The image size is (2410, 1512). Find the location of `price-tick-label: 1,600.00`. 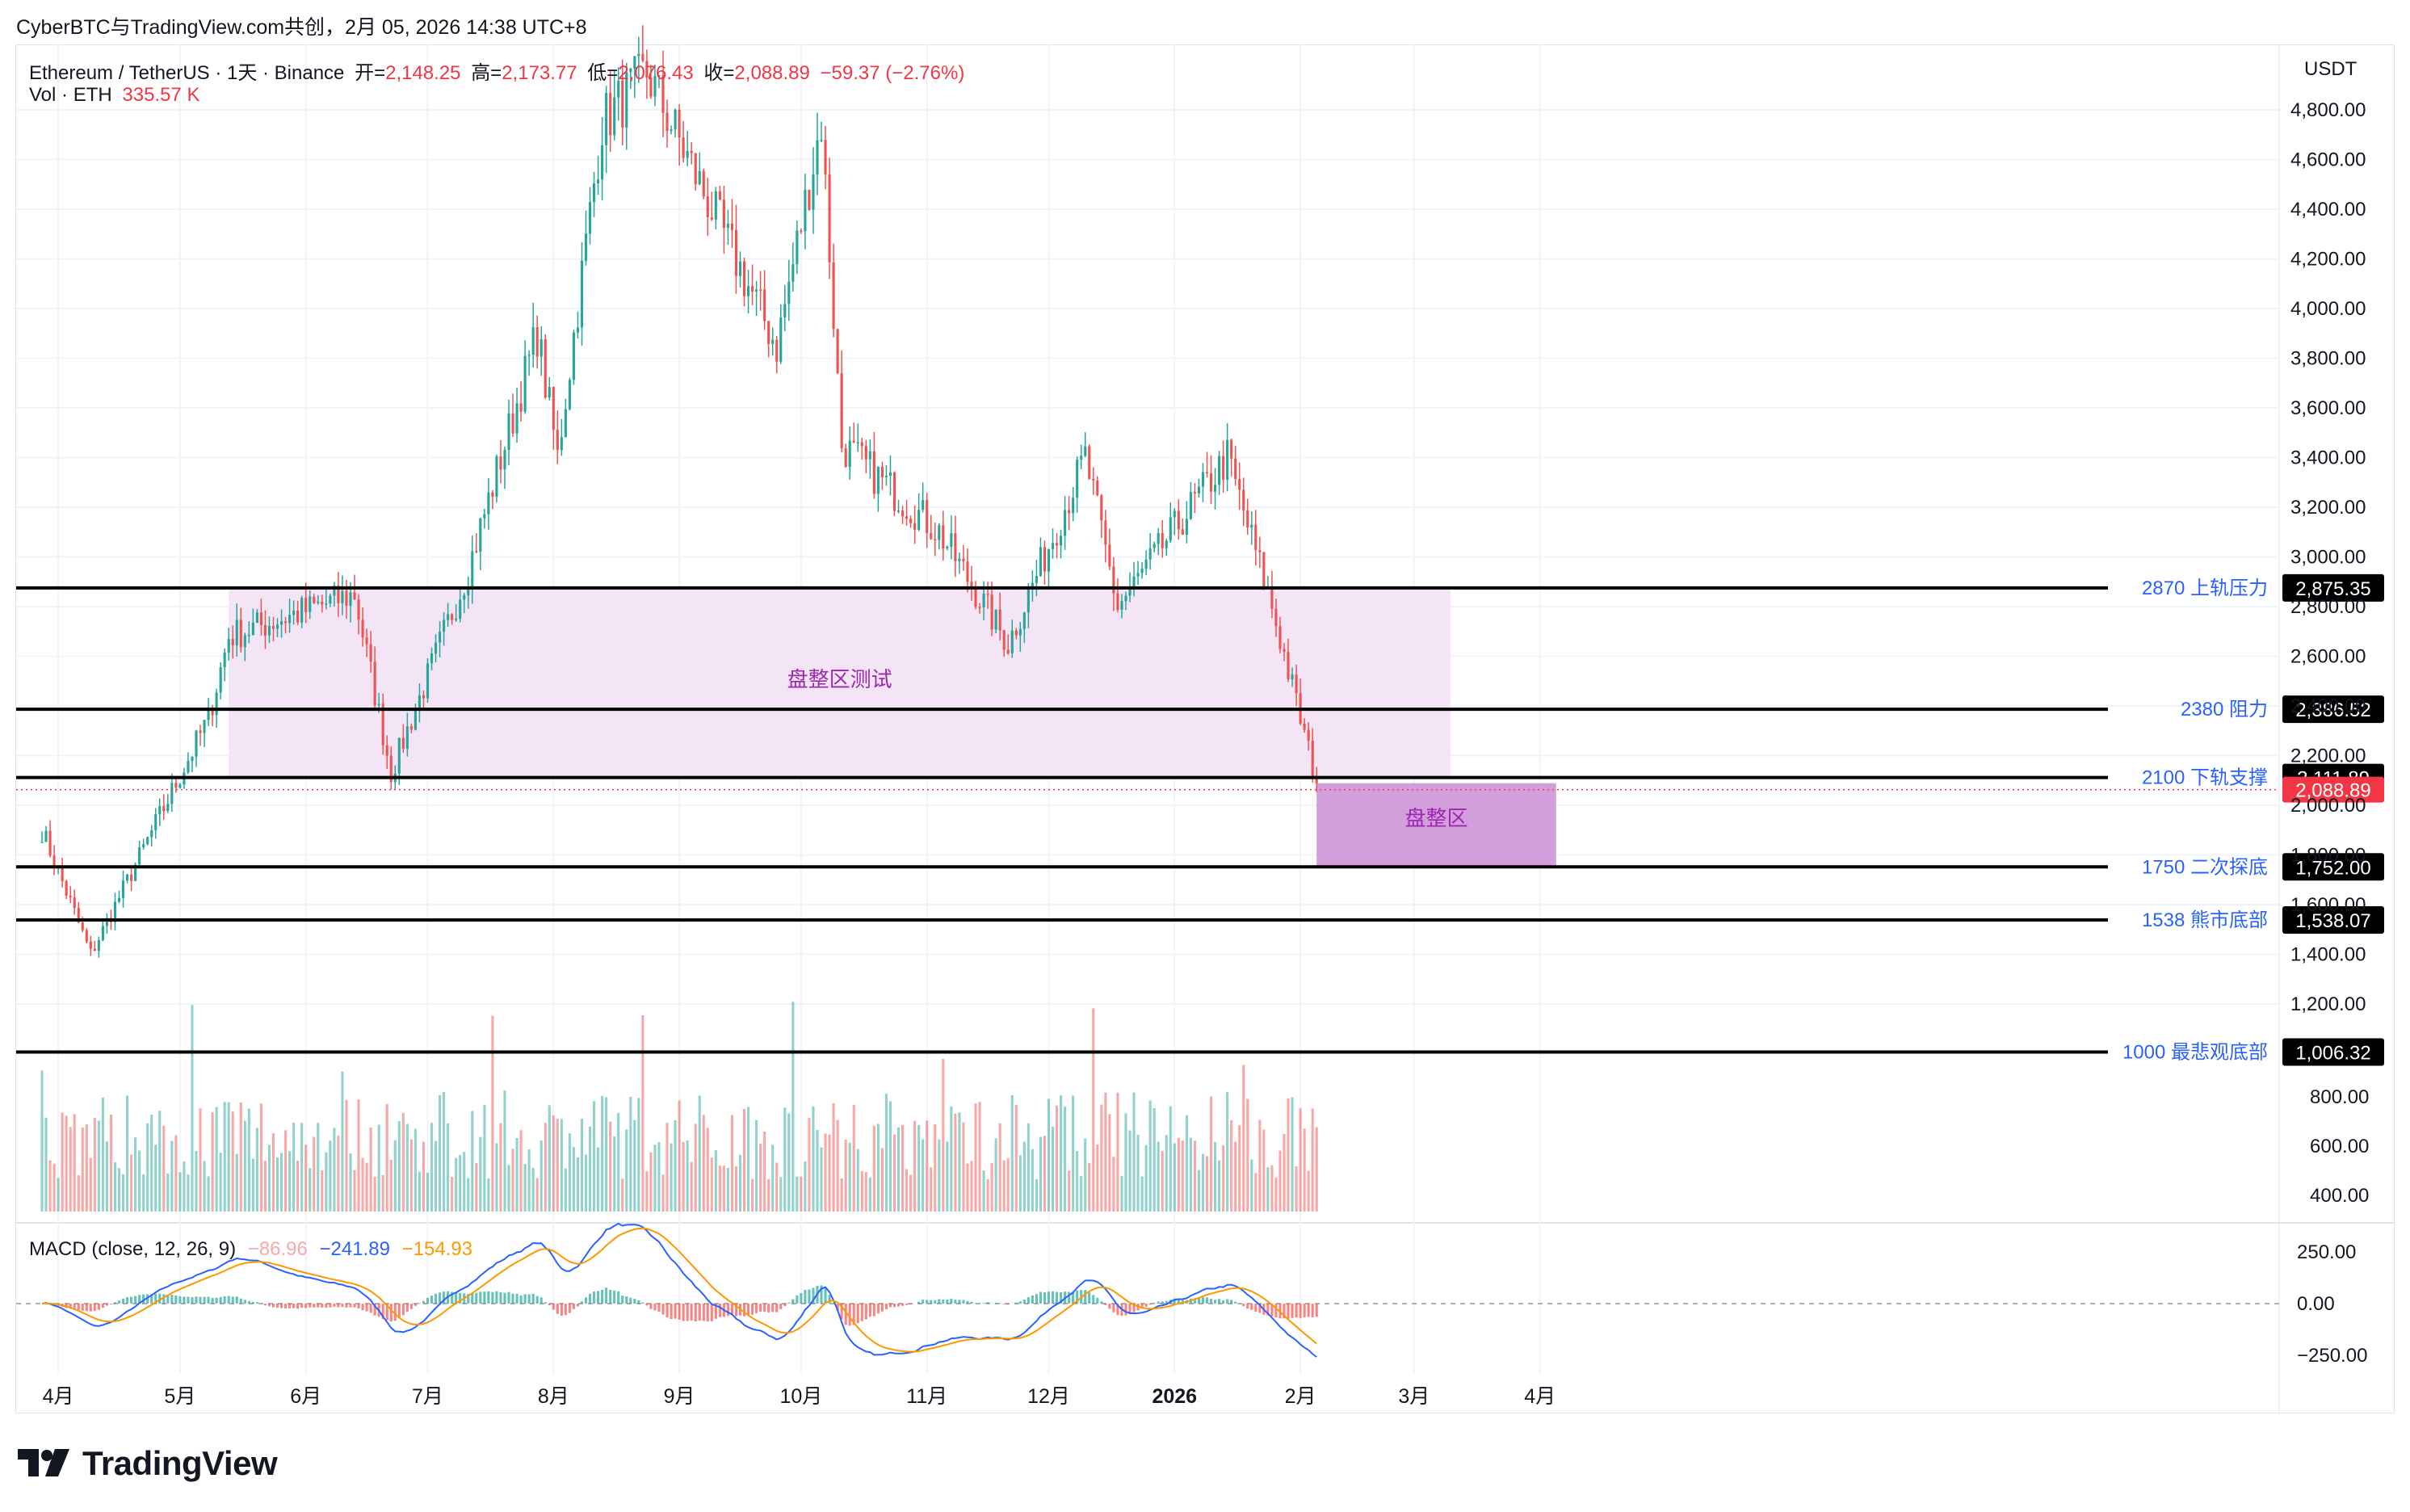

price-tick-label: 1,600.00 is located at coordinates (2328, 905).